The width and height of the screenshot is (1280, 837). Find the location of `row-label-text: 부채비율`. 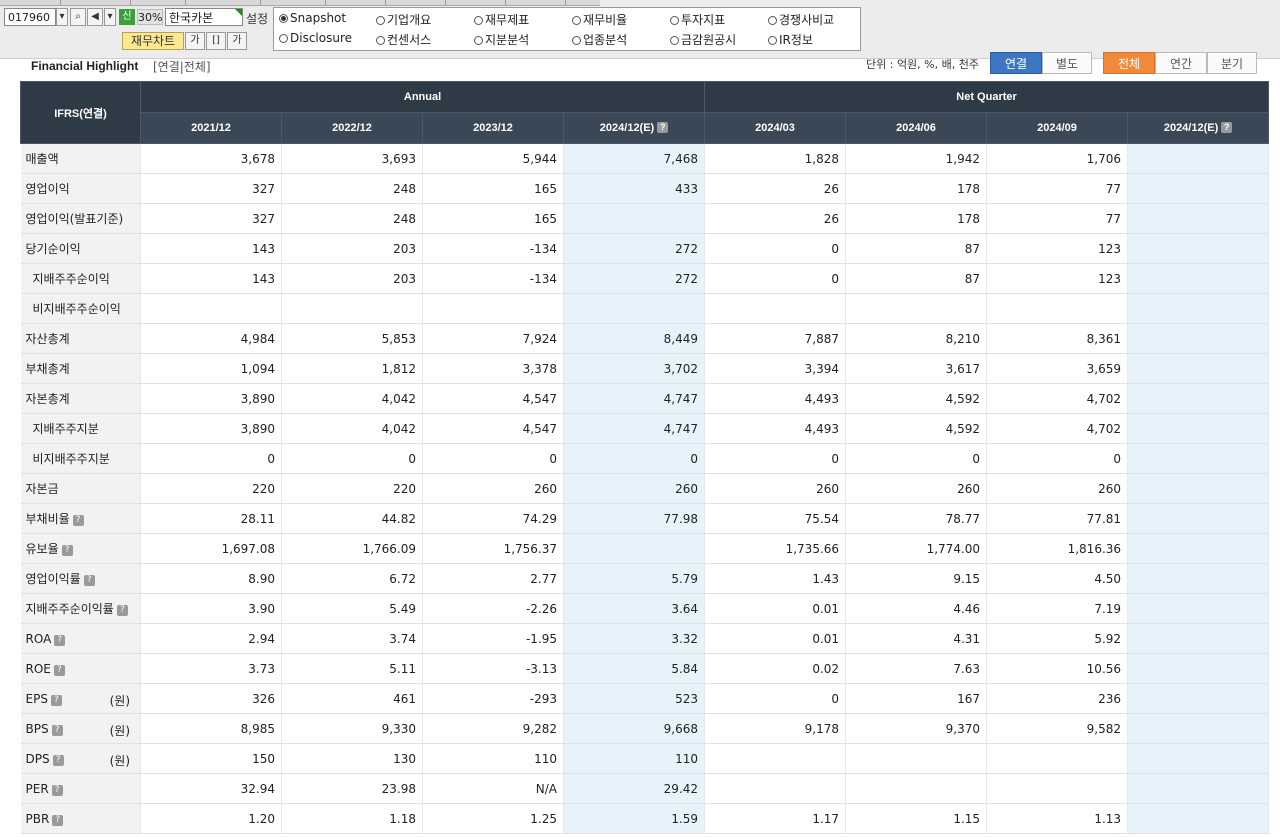

row-label-text: 부채비율 is located at coordinates (47, 519).